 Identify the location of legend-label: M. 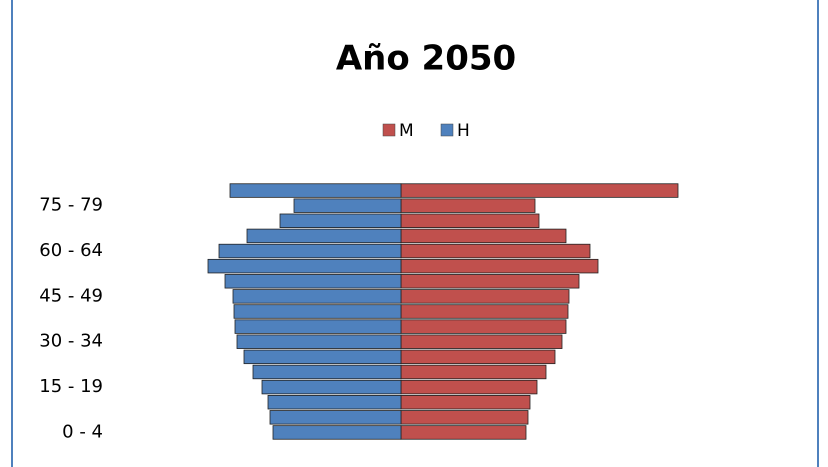
(406, 131).